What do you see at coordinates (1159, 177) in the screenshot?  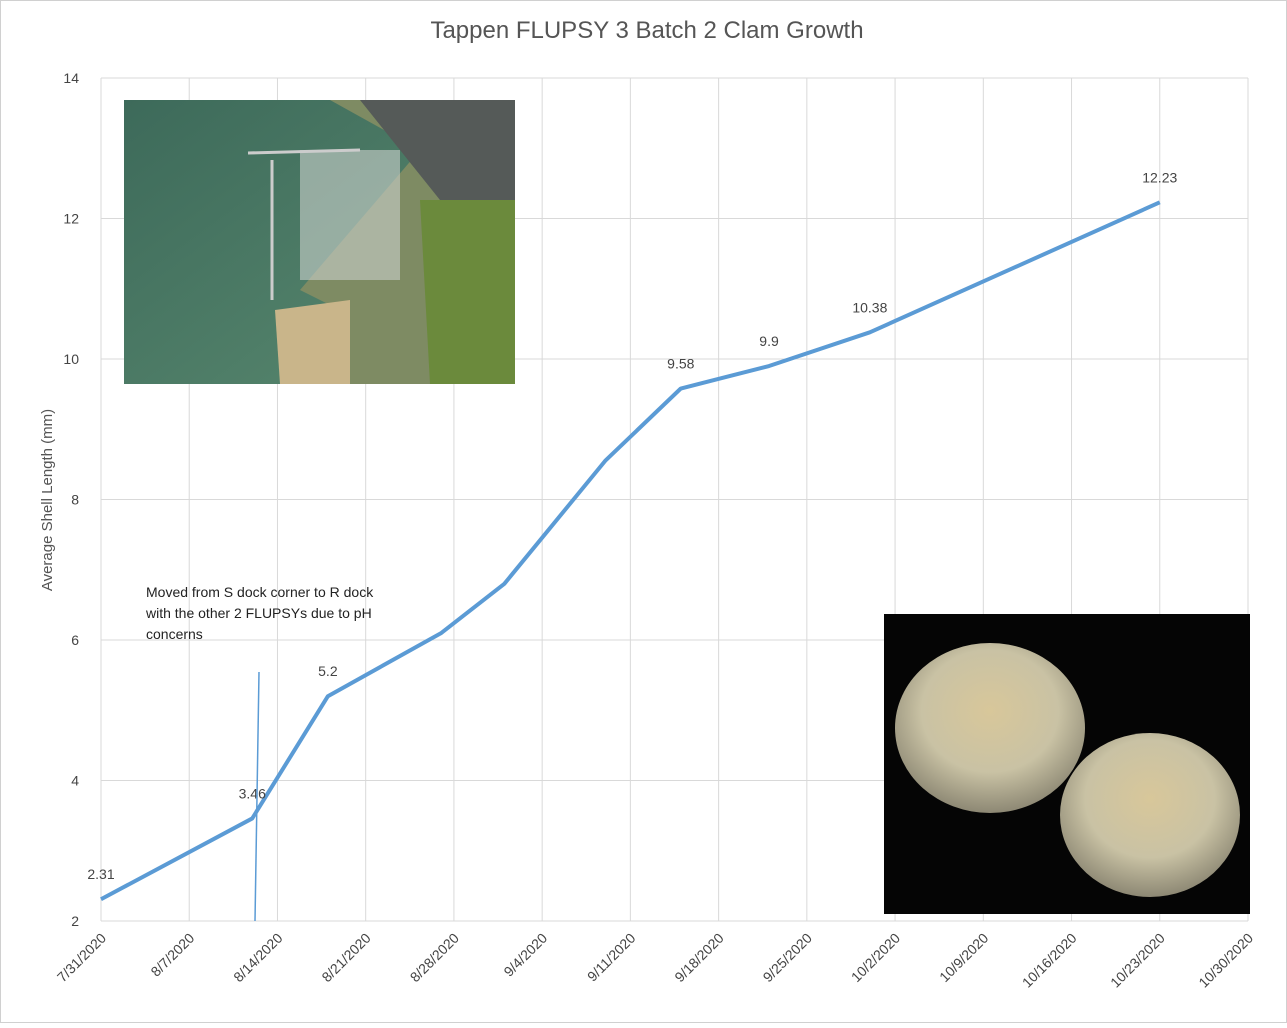 I see `data-label: 12.23` at bounding box center [1159, 177].